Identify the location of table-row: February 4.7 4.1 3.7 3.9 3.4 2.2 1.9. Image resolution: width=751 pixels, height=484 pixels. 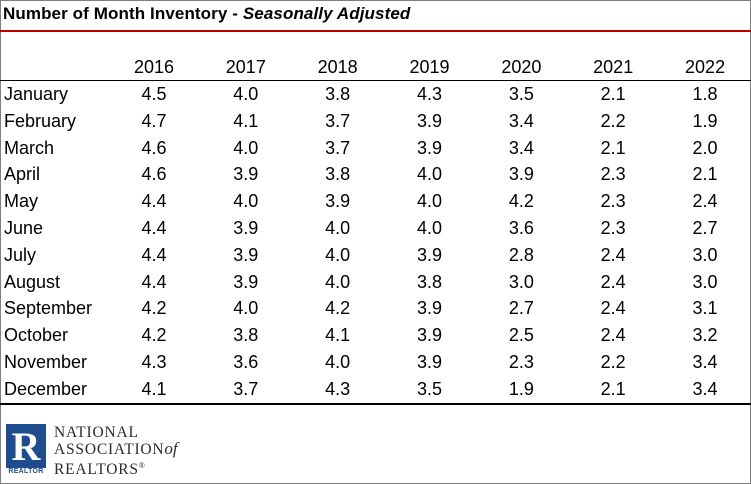
(375, 121).